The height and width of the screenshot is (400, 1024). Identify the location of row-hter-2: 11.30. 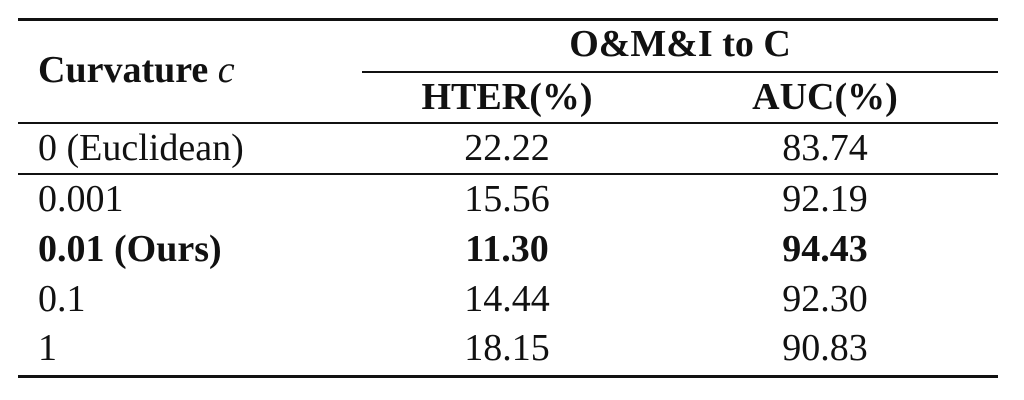
(507, 249).